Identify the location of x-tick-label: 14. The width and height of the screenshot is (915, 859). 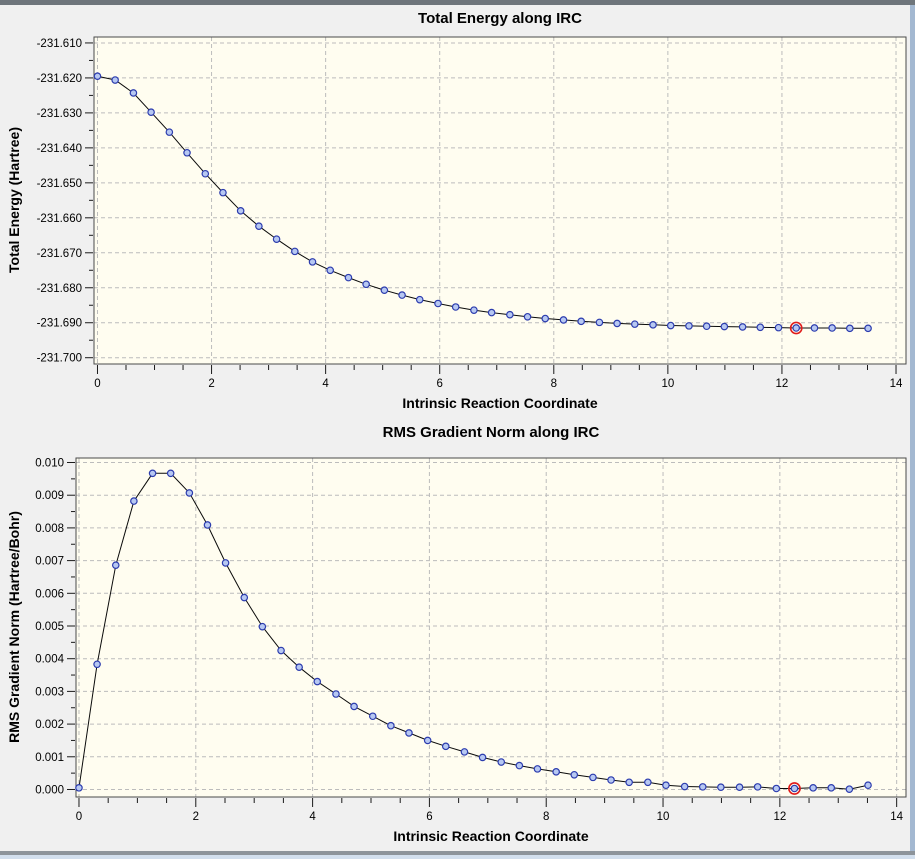
(896, 817).